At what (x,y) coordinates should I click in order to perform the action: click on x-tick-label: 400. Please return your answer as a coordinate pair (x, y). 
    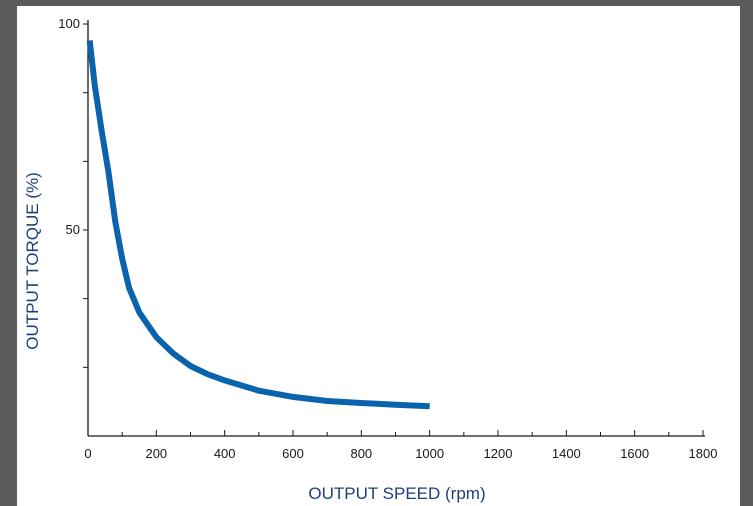
    Looking at the image, I should click on (225, 453).